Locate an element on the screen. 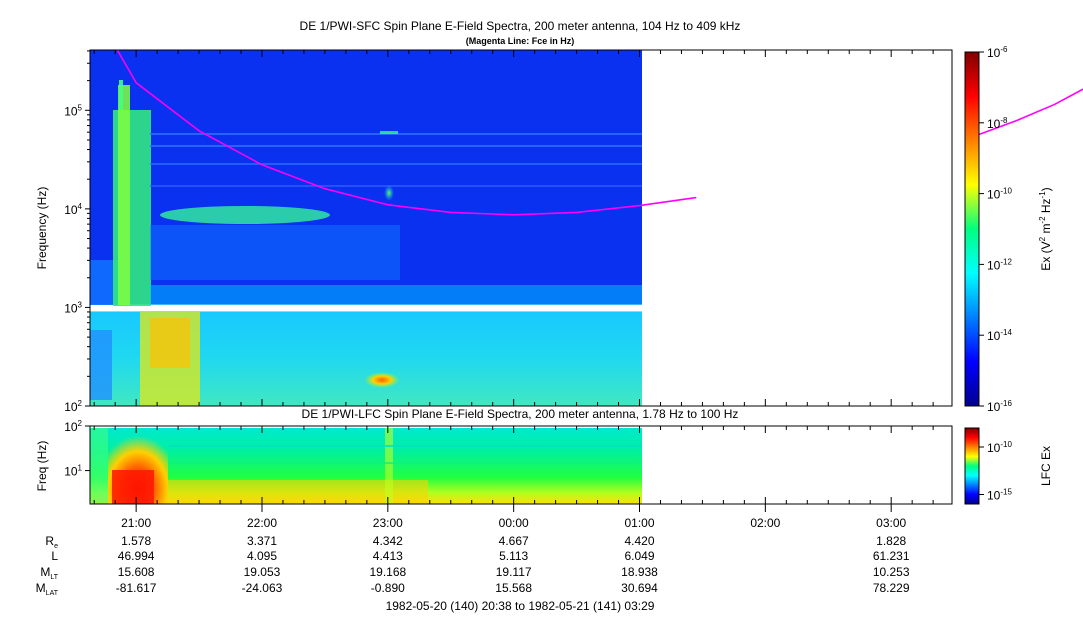 Image resolution: width=1083 pixels, height=620 pixels. ephemeris-value: -24.063 is located at coordinates (262, 588).